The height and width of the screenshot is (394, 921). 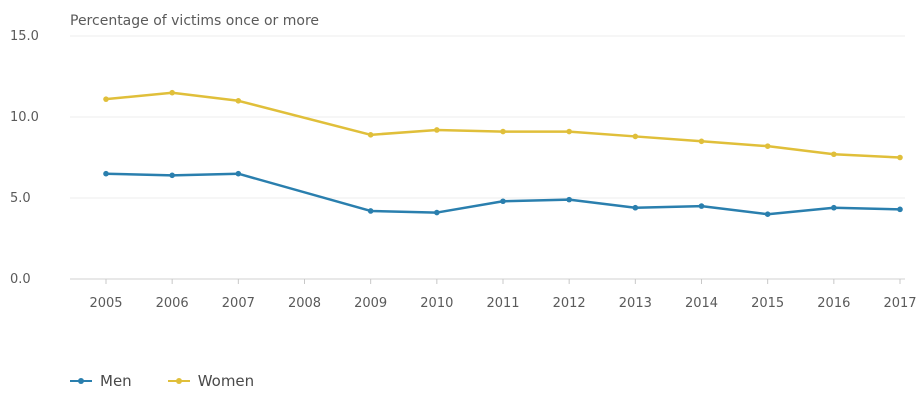 I want to click on data-point-men-2013, so click(x=635, y=207).